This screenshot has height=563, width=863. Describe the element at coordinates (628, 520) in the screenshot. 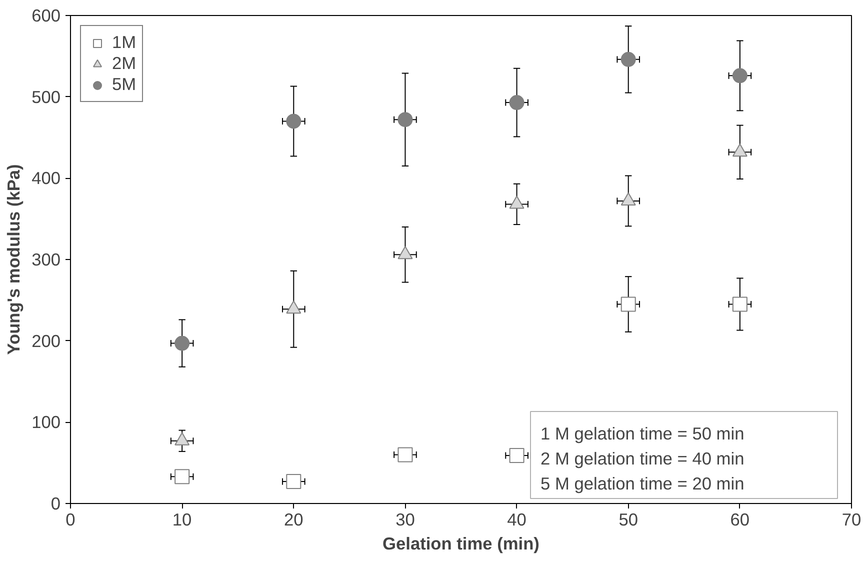

I see `x-tick-label: 50` at that location.